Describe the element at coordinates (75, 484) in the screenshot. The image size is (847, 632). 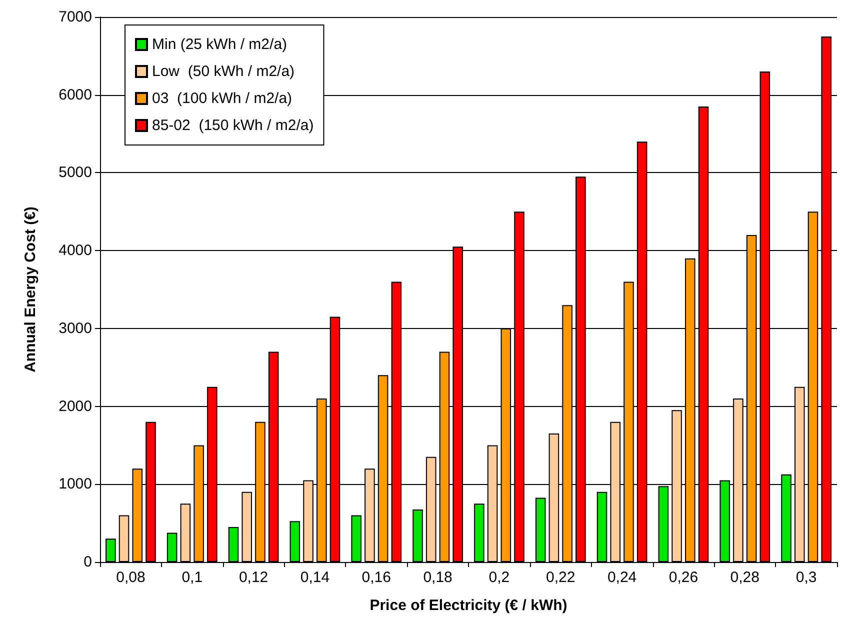
I see `y-tick-label: 1000` at that location.